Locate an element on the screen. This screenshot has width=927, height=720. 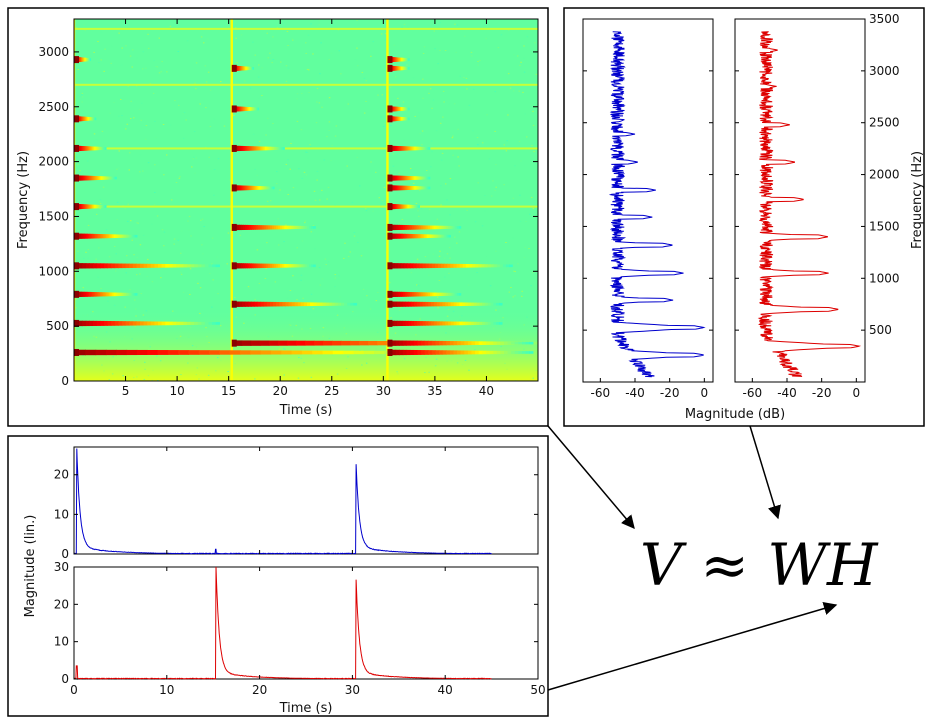
spectrogram-xtick-label: 15 is located at coordinates (228, 391).